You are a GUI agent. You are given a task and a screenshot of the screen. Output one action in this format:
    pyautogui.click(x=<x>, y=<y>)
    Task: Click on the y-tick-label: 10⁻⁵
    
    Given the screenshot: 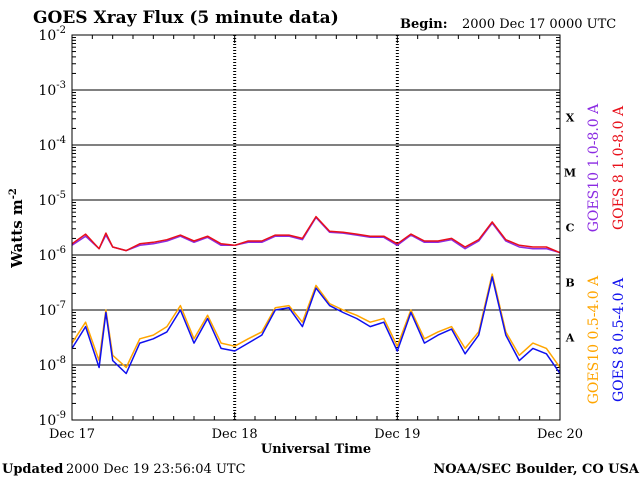 What is the action you would take?
    pyautogui.click(x=52, y=199)
    